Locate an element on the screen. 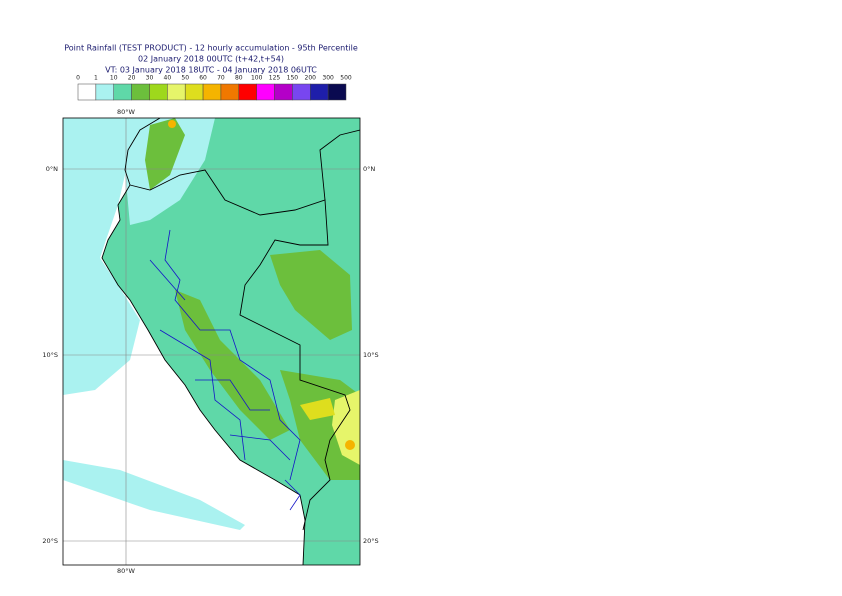  region-border is located at coordinates (225, 370).